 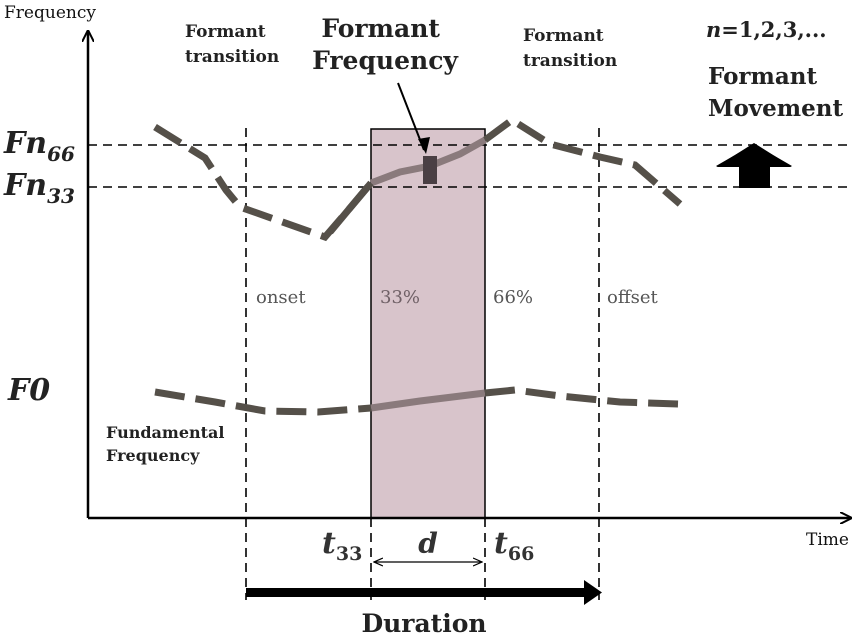 I want to click on t66-label: t66, so click(x=514, y=545).